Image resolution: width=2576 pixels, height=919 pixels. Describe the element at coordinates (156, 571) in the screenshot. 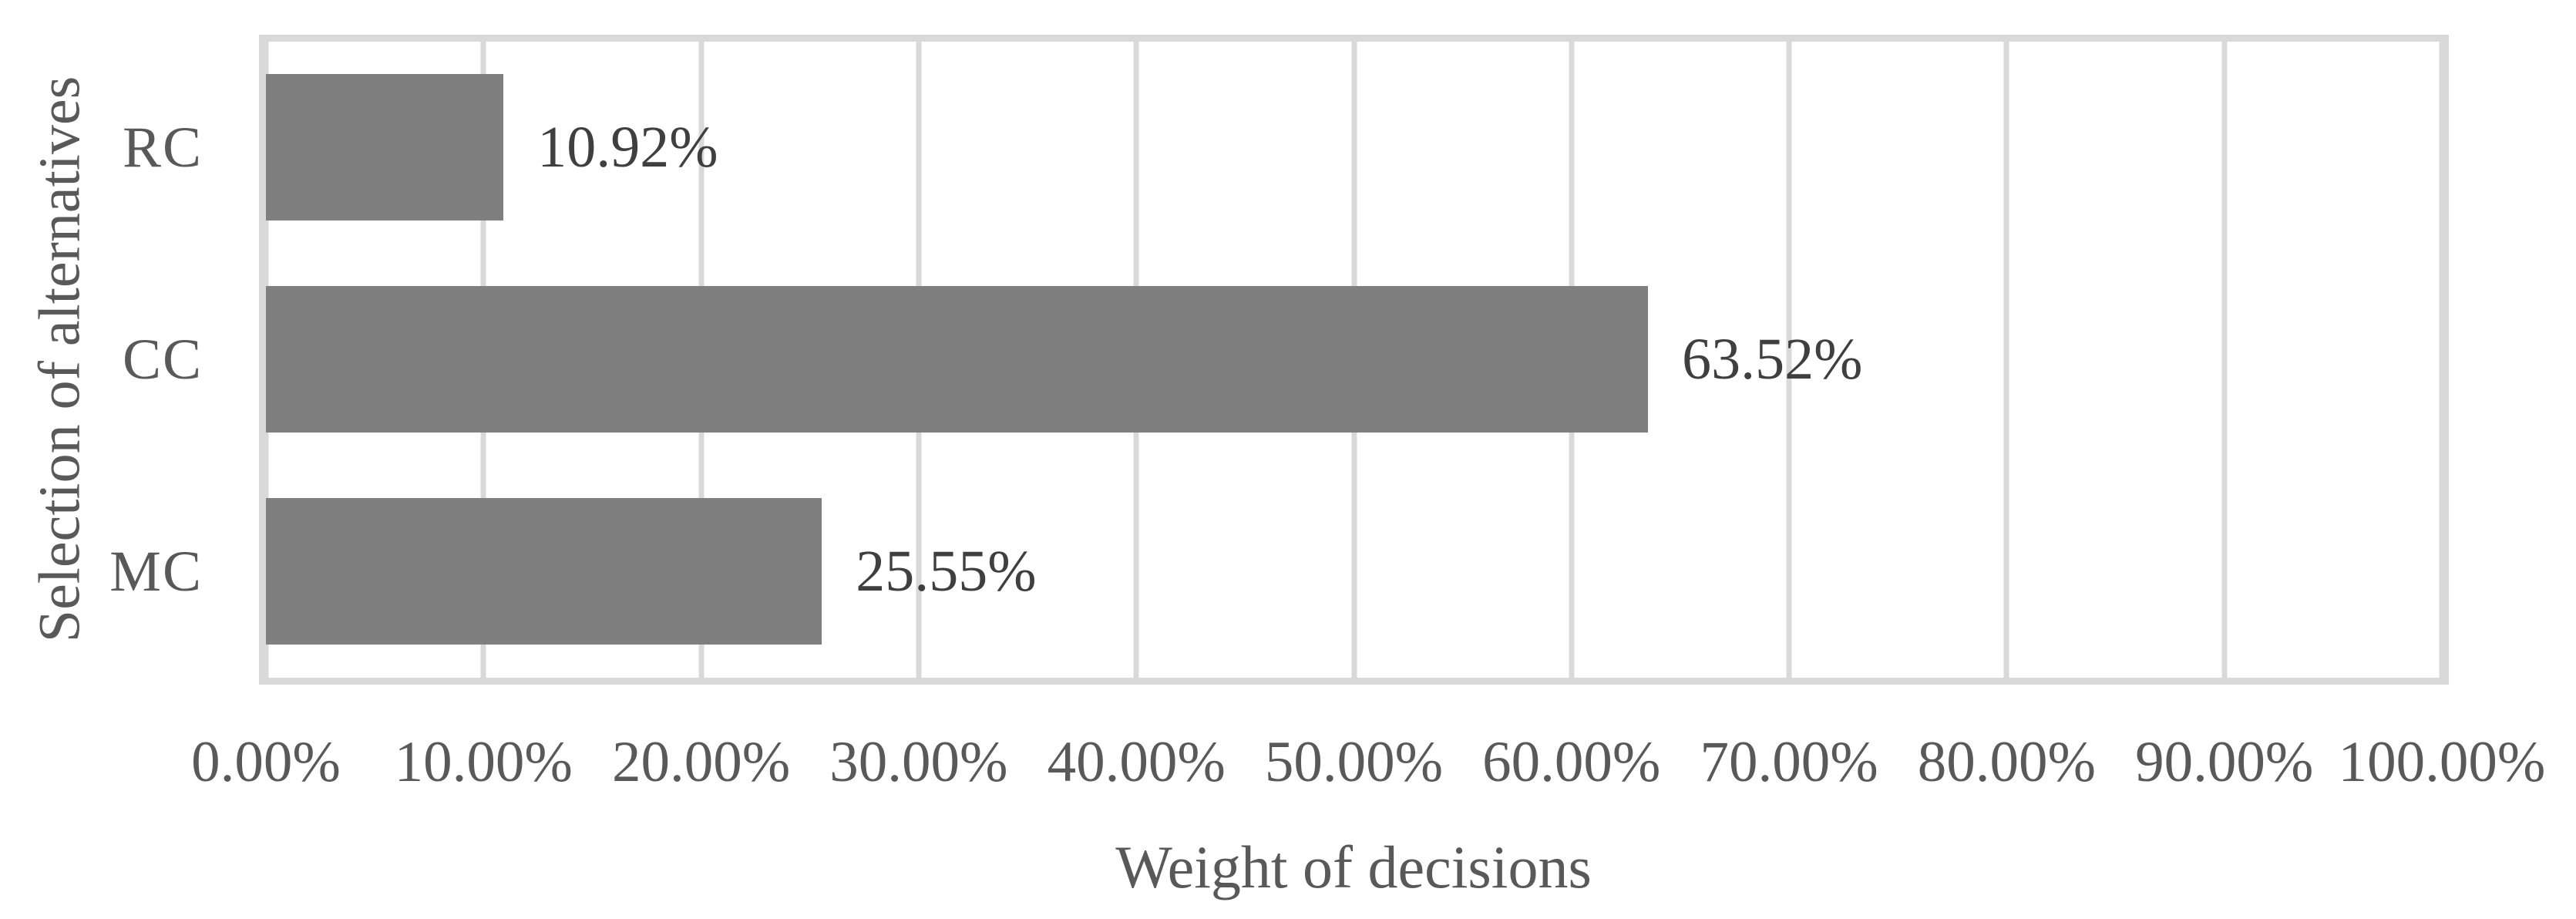

I see `category-label-mc: MC` at that location.